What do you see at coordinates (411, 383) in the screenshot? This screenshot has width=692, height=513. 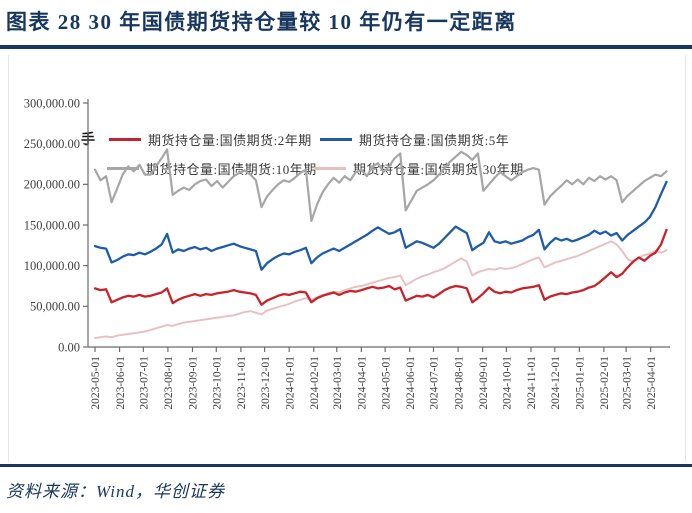 I see `svg-text: 2024-06-01` at bounding box center [411, 383].